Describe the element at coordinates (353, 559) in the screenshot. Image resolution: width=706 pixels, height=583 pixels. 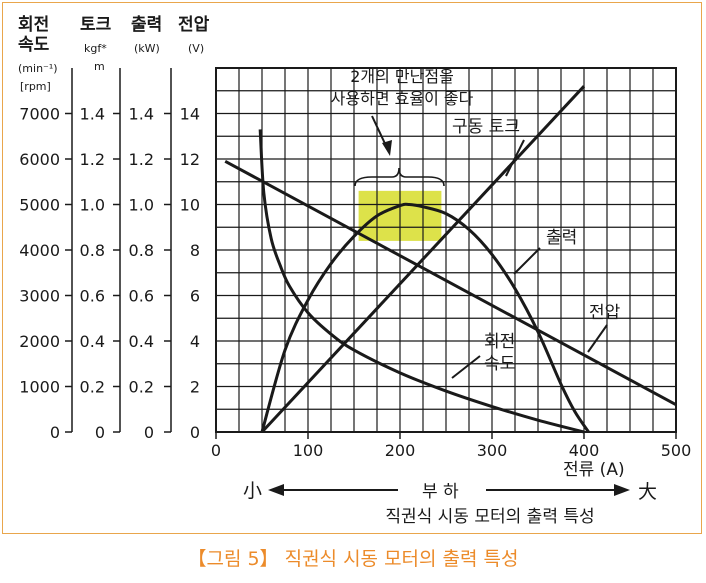
I see `figure-caption: 【그림 5】 직권식 시동 모터의 출력 특성` at that location.